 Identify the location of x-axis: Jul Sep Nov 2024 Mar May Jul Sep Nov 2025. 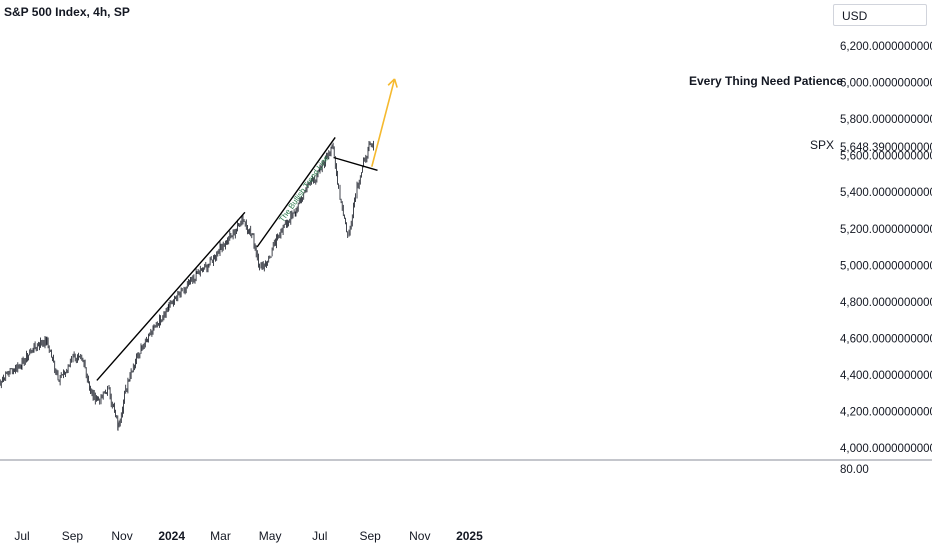
(248, 536).